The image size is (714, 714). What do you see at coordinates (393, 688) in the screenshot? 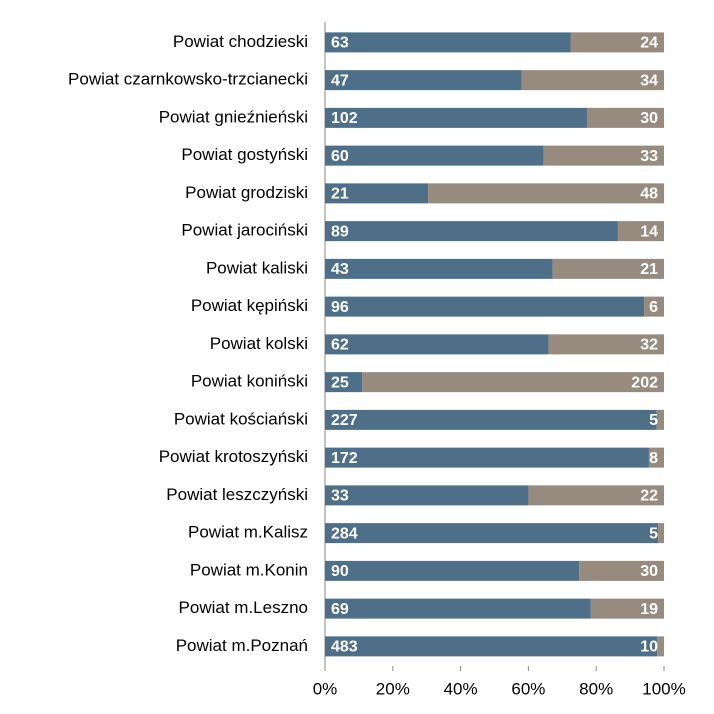
I see `x-tick-label: 20%` at bounding box center [393, 688].